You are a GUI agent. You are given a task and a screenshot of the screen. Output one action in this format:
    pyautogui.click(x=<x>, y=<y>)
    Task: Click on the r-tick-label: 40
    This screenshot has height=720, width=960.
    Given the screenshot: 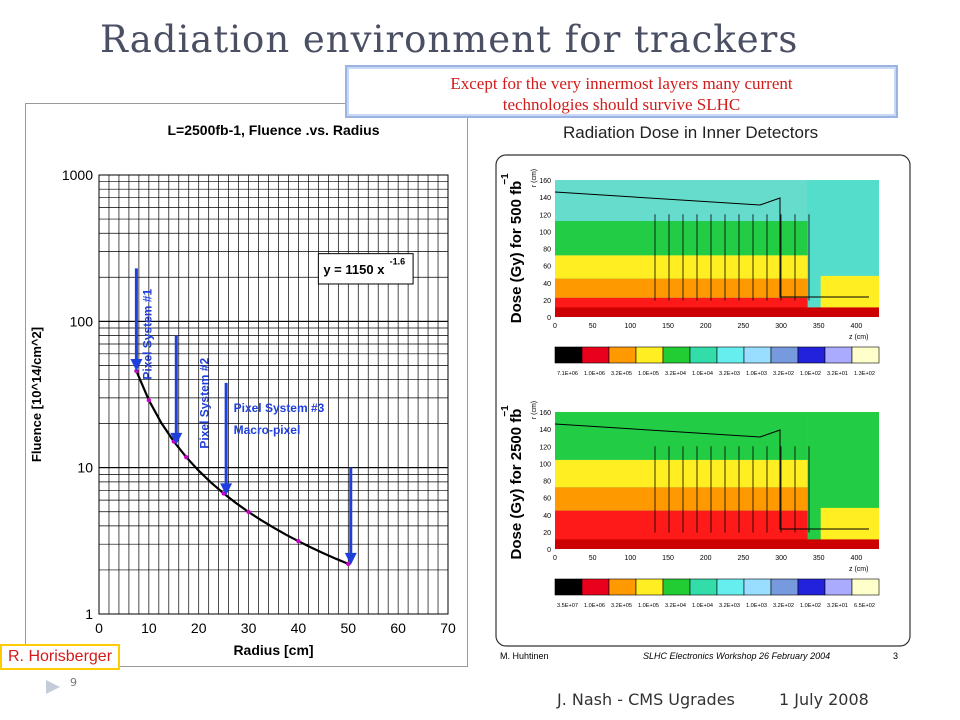 What is the action you would take?
    pyautogui.click(x=547, y=516)
    